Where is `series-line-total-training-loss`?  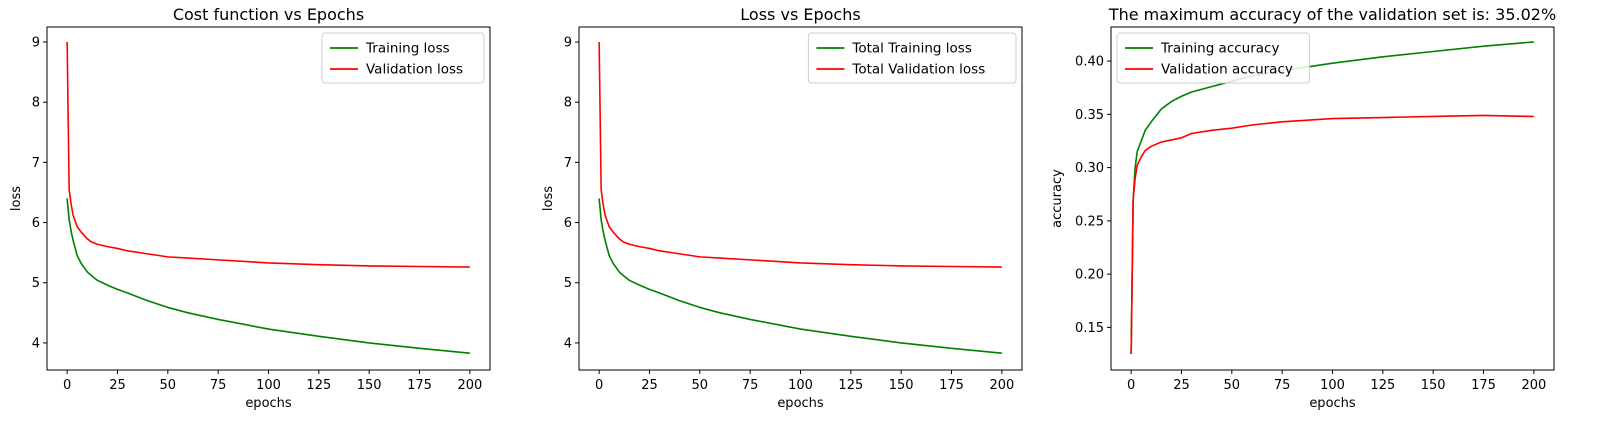 series-line-total-training-loss is located at coordinates (800, 276).